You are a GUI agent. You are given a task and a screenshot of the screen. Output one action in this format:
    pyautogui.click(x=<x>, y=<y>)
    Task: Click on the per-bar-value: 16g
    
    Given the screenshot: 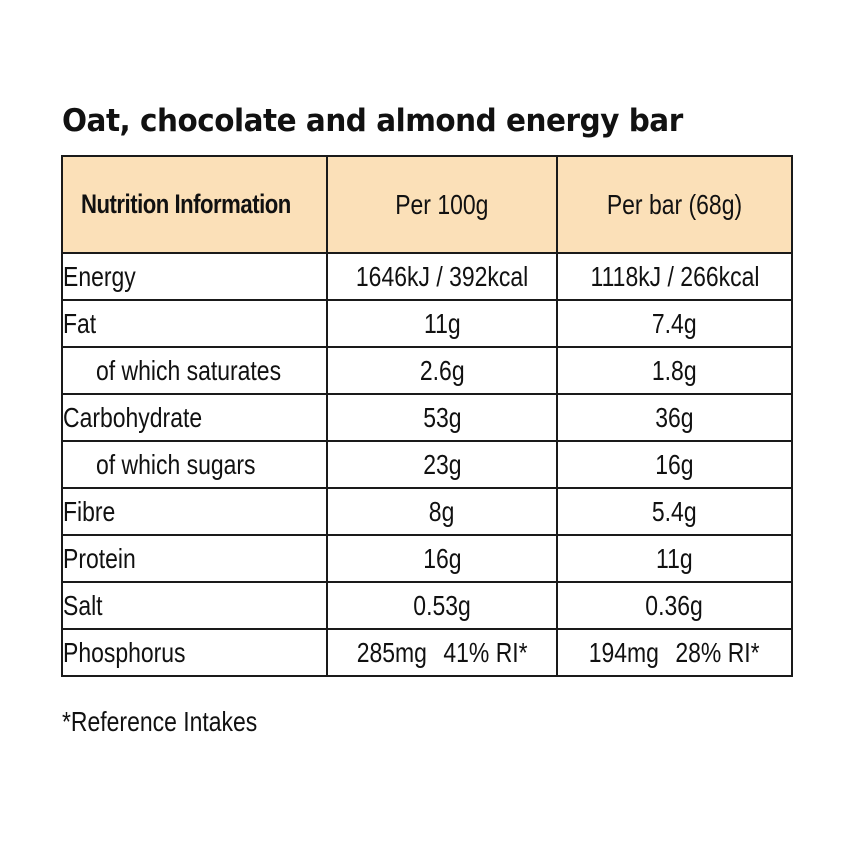 What is the action you would take?
    pyautogui.click(x=674, y=464)
    